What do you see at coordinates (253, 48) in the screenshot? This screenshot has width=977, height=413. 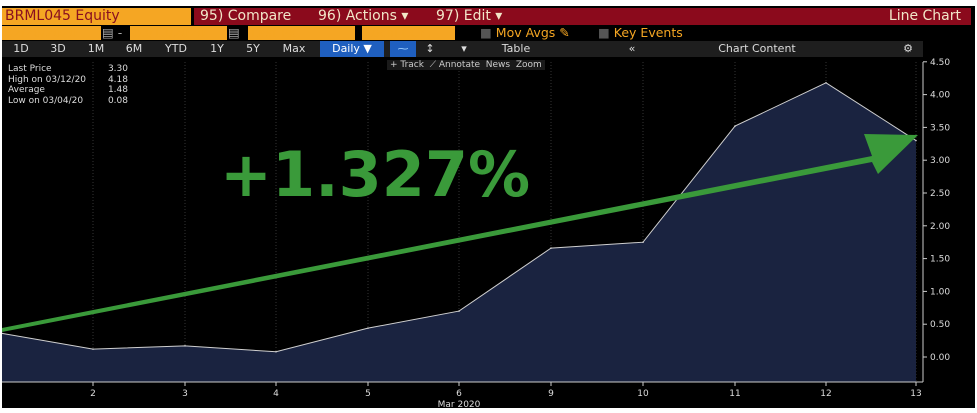 I see `period-5y: 5Y` at bounding box center [253, 48].